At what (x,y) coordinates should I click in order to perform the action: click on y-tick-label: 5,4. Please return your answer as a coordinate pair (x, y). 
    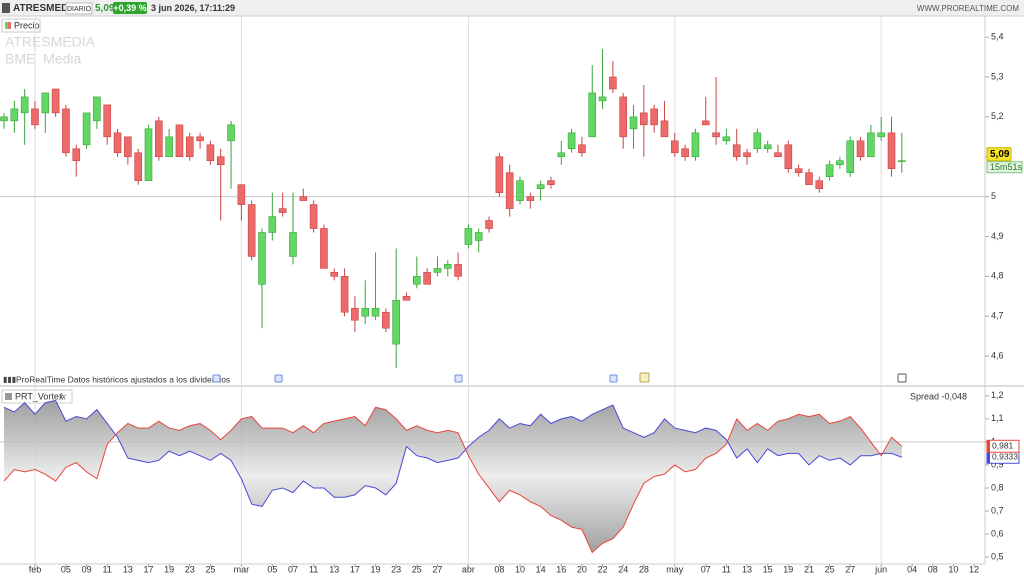
    Looking at the image, I should click on (997, 37).